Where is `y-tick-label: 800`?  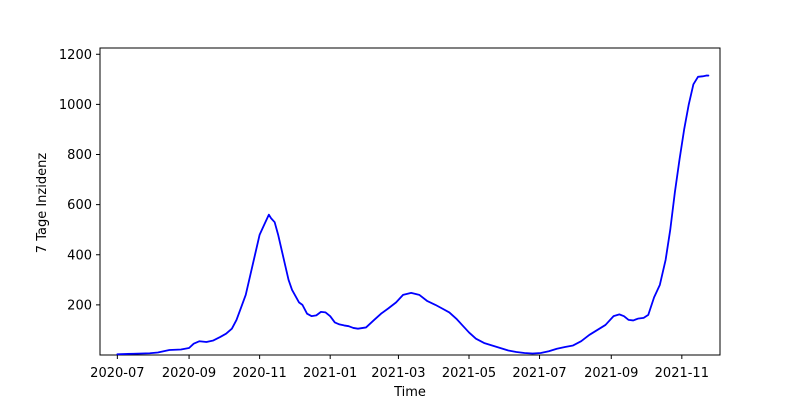
y-tick-label: 800 is located at coordinates (79, 155).